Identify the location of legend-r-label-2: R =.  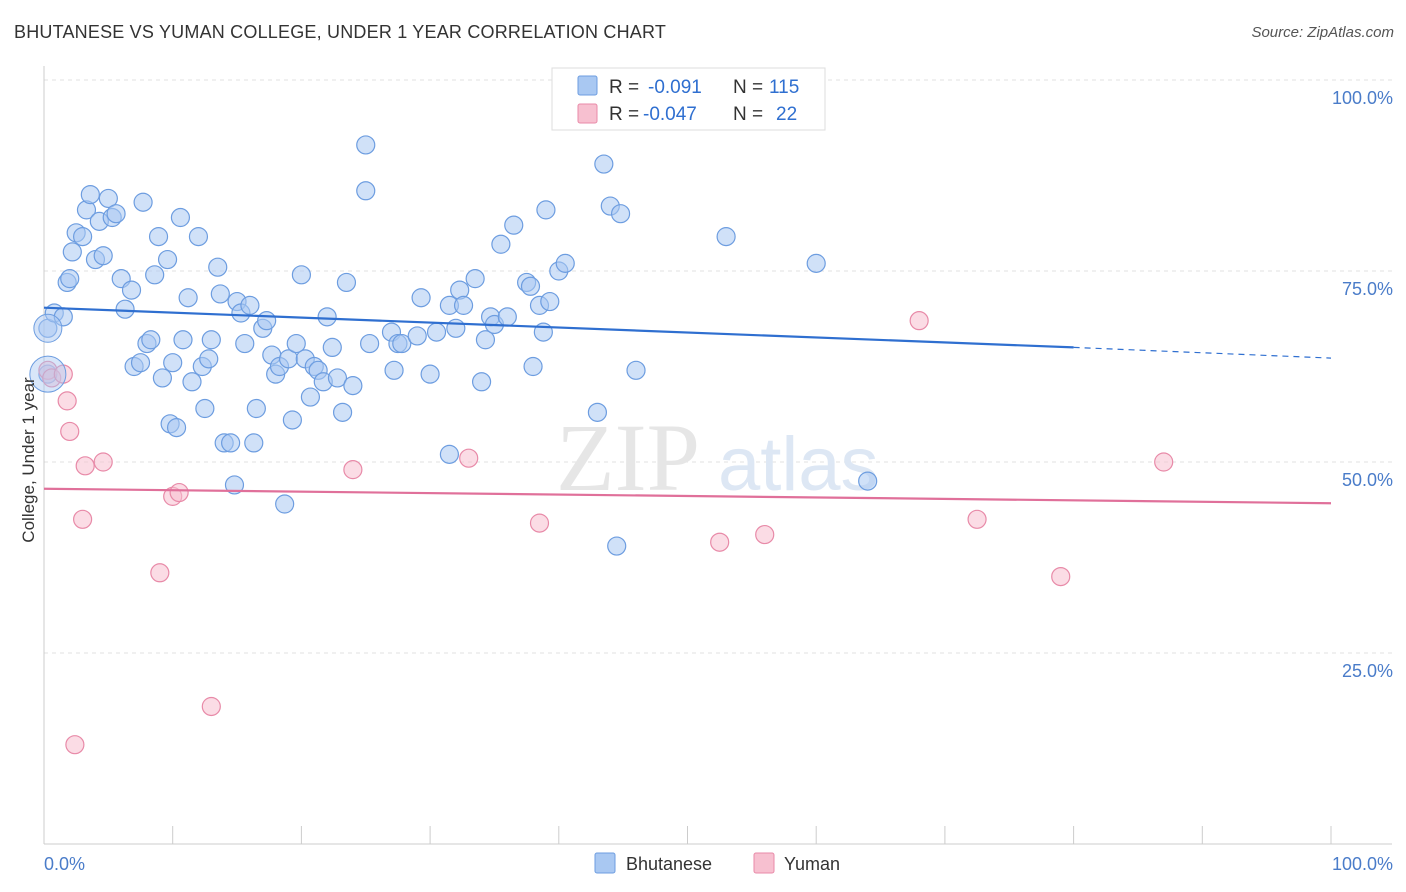
(624, 114).